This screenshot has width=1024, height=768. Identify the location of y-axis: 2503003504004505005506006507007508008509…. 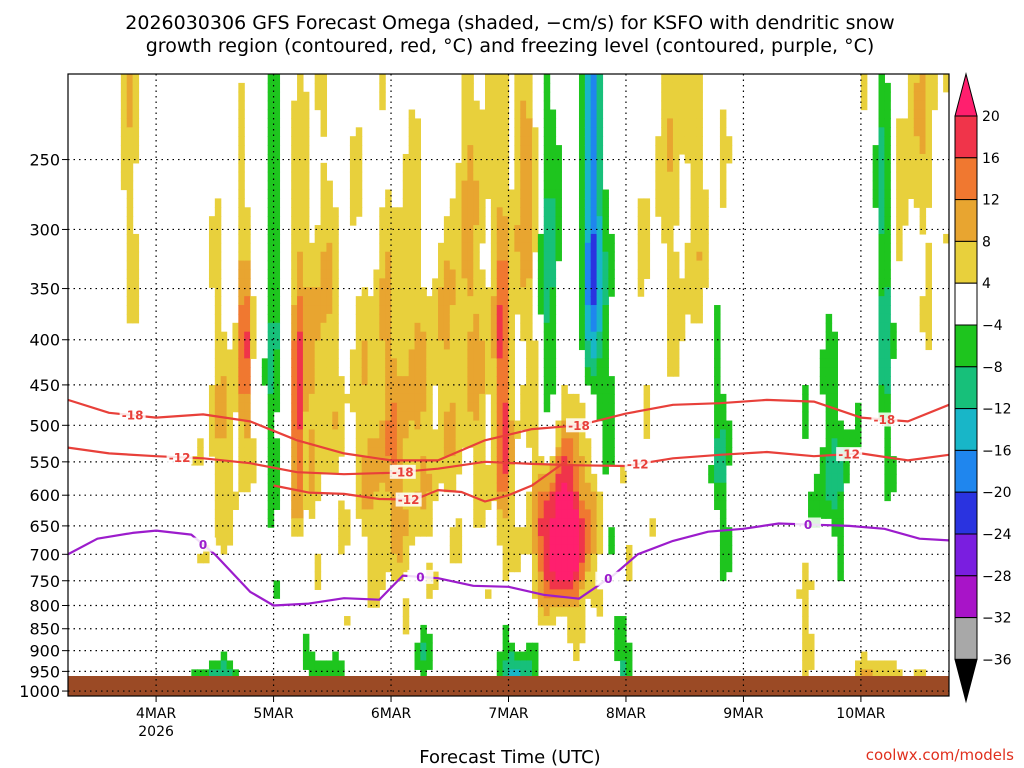
(43, 426).